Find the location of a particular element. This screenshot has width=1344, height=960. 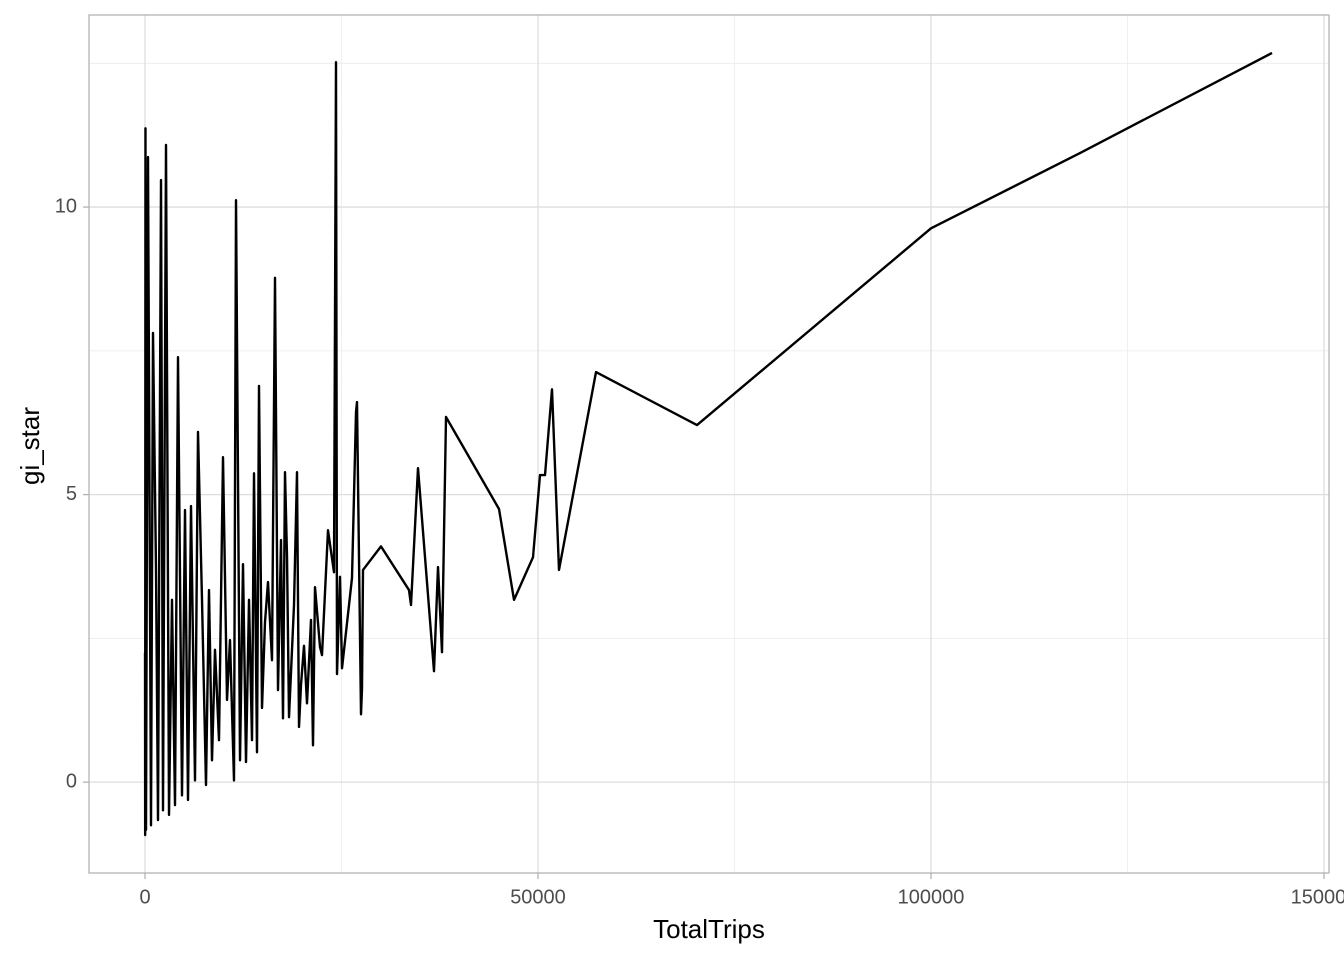

x-axis-title: TotalTrips is located at coordinates (709, 929).